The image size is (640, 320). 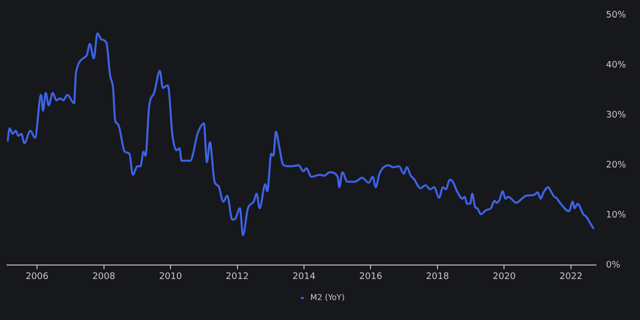 What do you see at coordinates (438, 277) in the screenshot?
I see `x-tick-label: 2018` at bounding box center [438, 277].